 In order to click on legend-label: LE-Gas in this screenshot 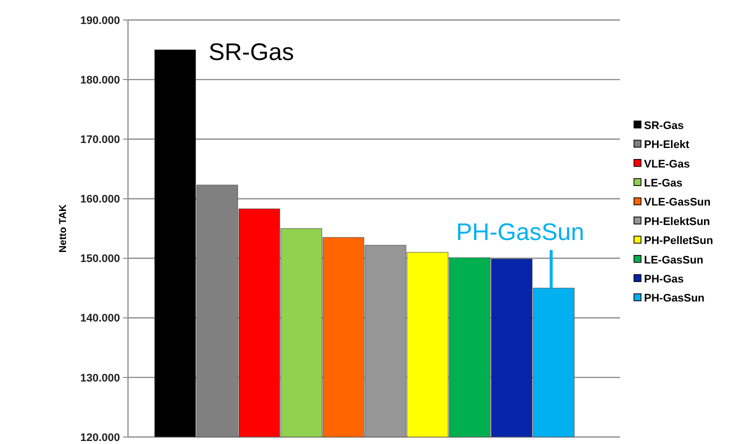, I will do `click(663, 183)`.